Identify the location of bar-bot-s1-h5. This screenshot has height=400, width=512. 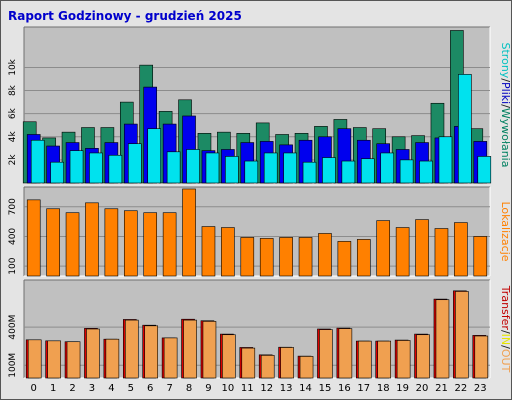
(131, 349).